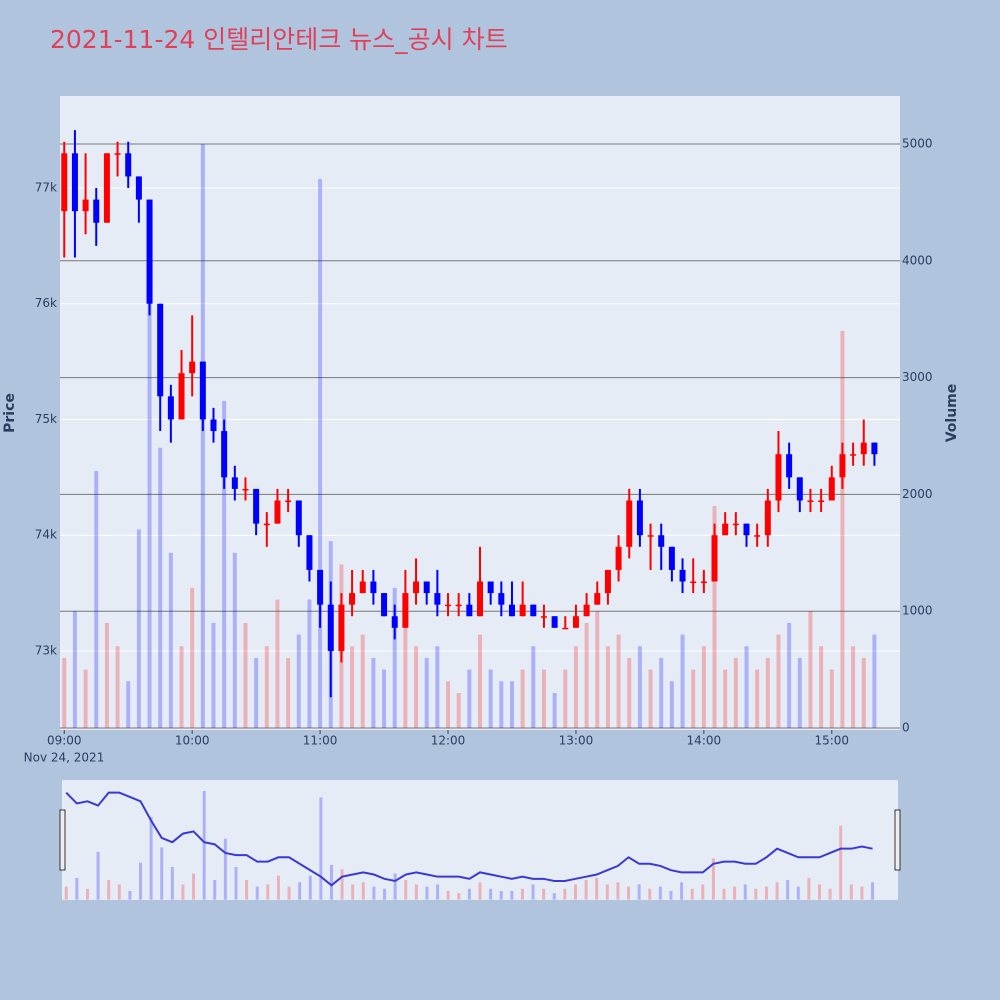 The height and width of the screenshot is (1000, 1000). I want to click on range-slider, so click(480, 840).